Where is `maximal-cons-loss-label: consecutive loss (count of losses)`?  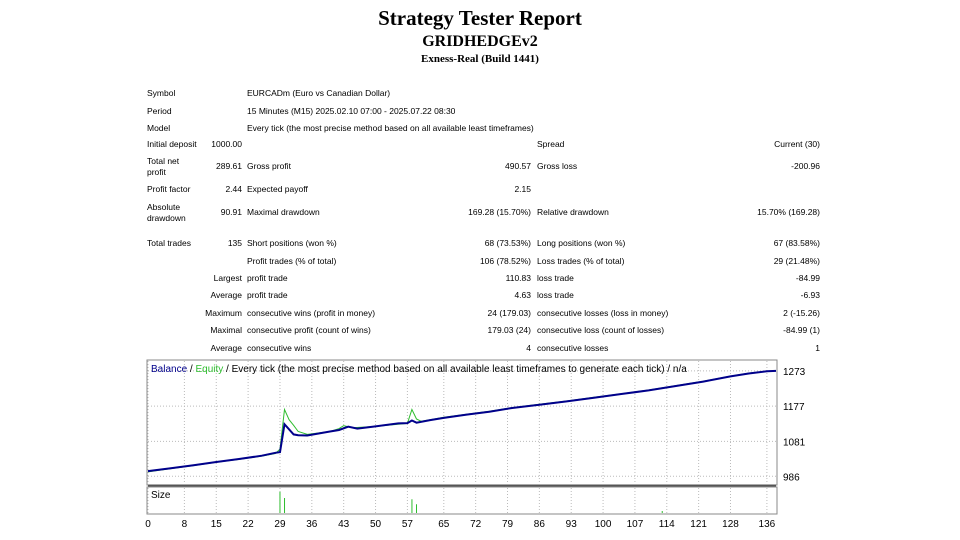
maximal-cons-loss-label: consecutive loss (count of losses) is located at coordinates (601, 330).